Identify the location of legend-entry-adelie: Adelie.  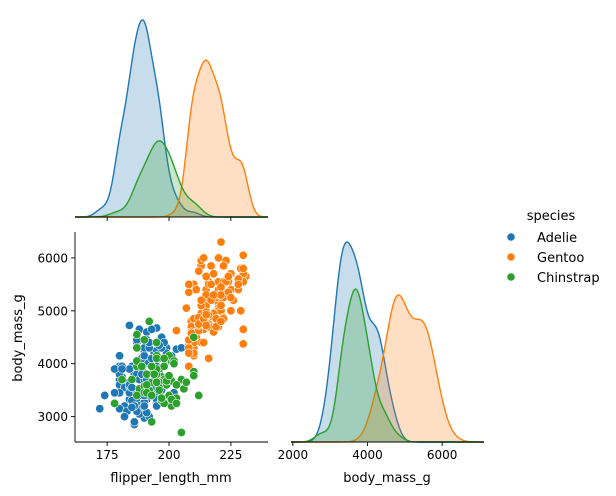
(541, 238).